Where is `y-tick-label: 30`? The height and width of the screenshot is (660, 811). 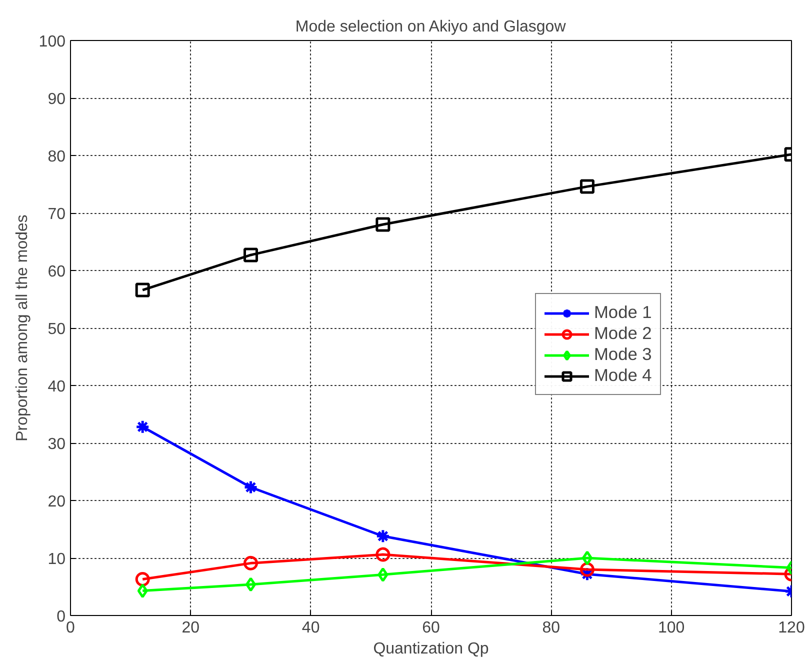
y-tick-label: 30 is located at coordinates (57, 444).